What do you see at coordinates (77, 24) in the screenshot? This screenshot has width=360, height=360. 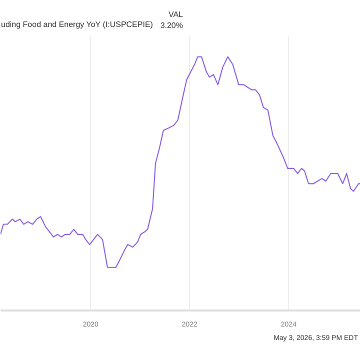 I see `chart-title: uding Food and Energy YoY (I:USPCEPIE)` at bounding box center [77, 24].